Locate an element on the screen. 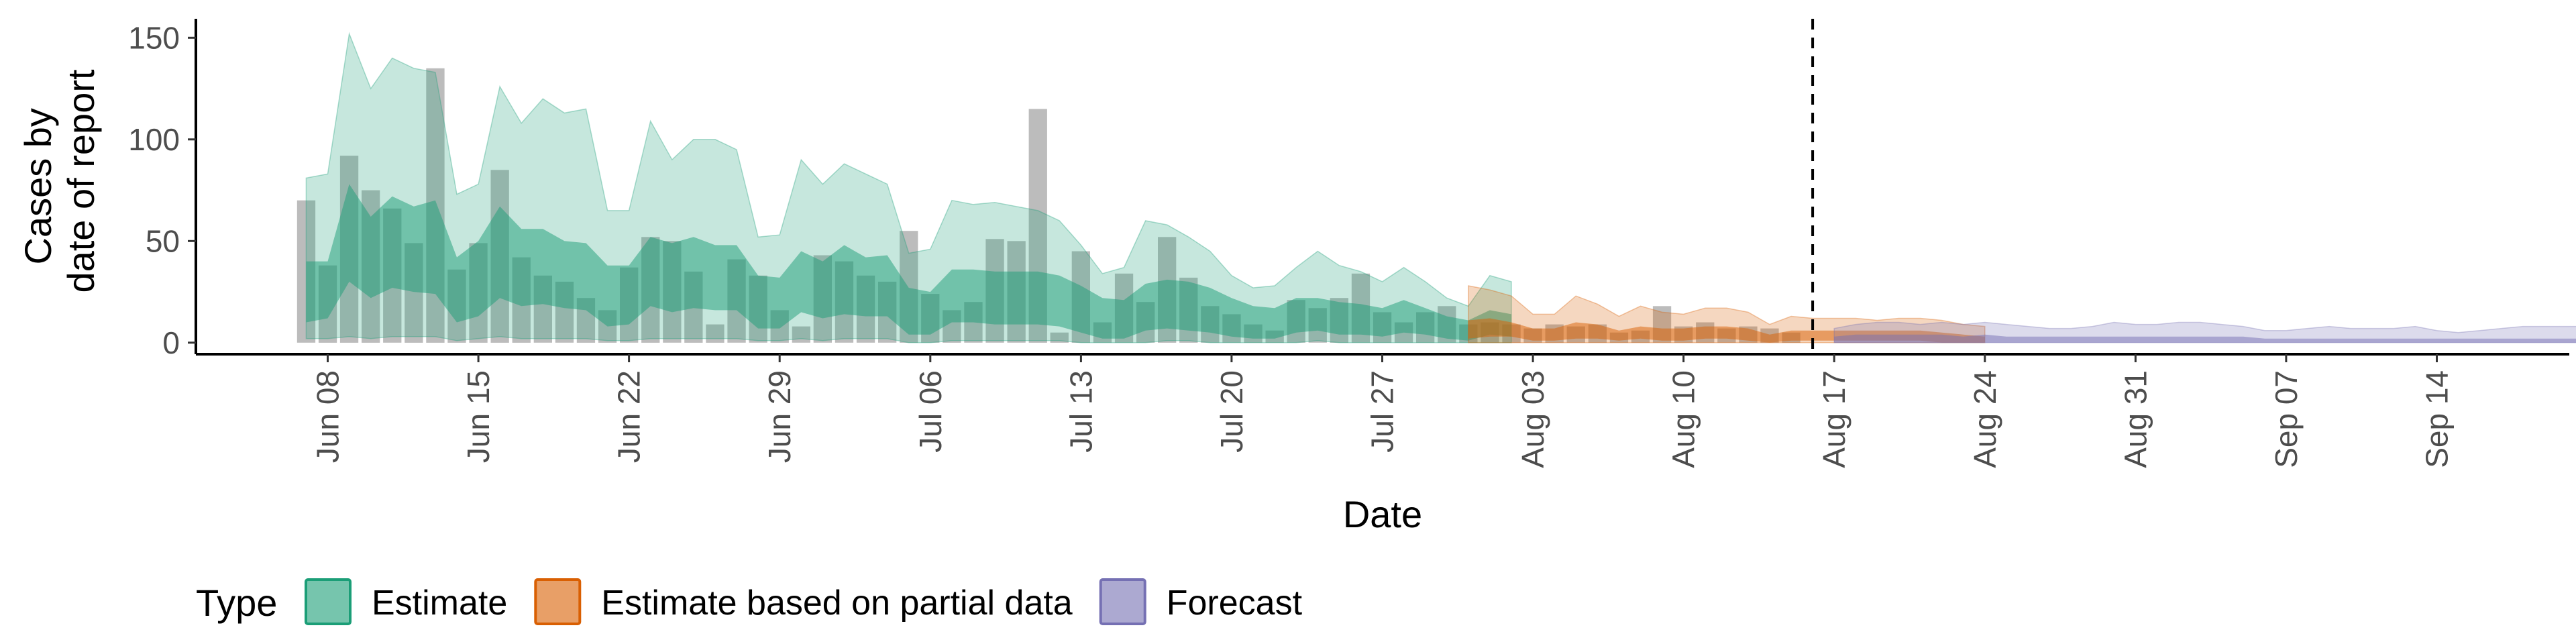  x-tick-label: Jun 22 is located at coordinates (629, 416).